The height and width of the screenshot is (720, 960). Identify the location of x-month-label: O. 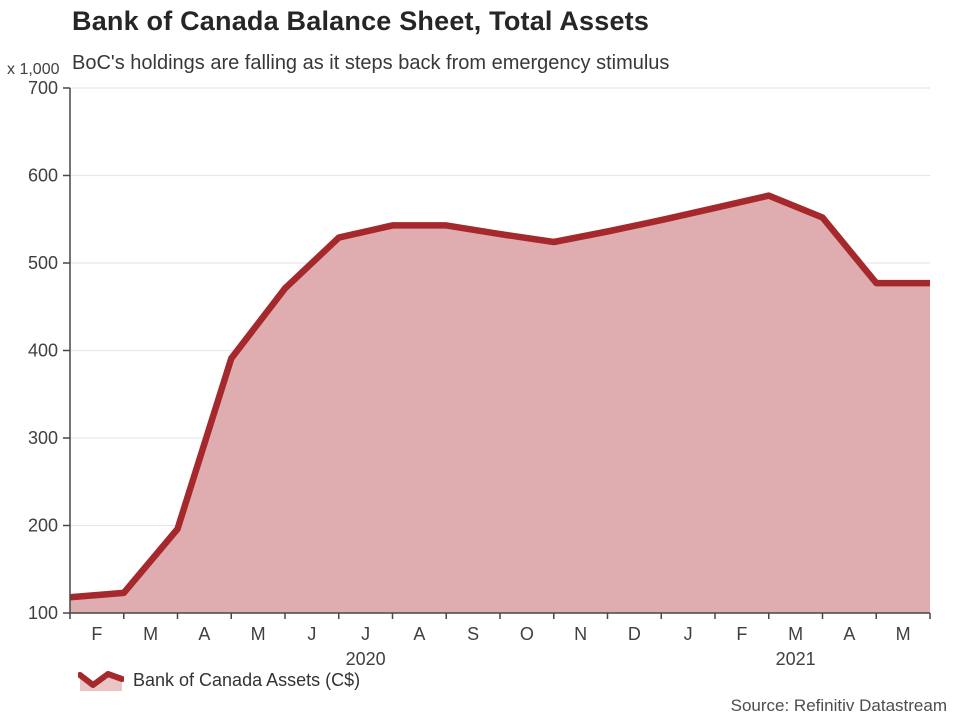
(527, 634).